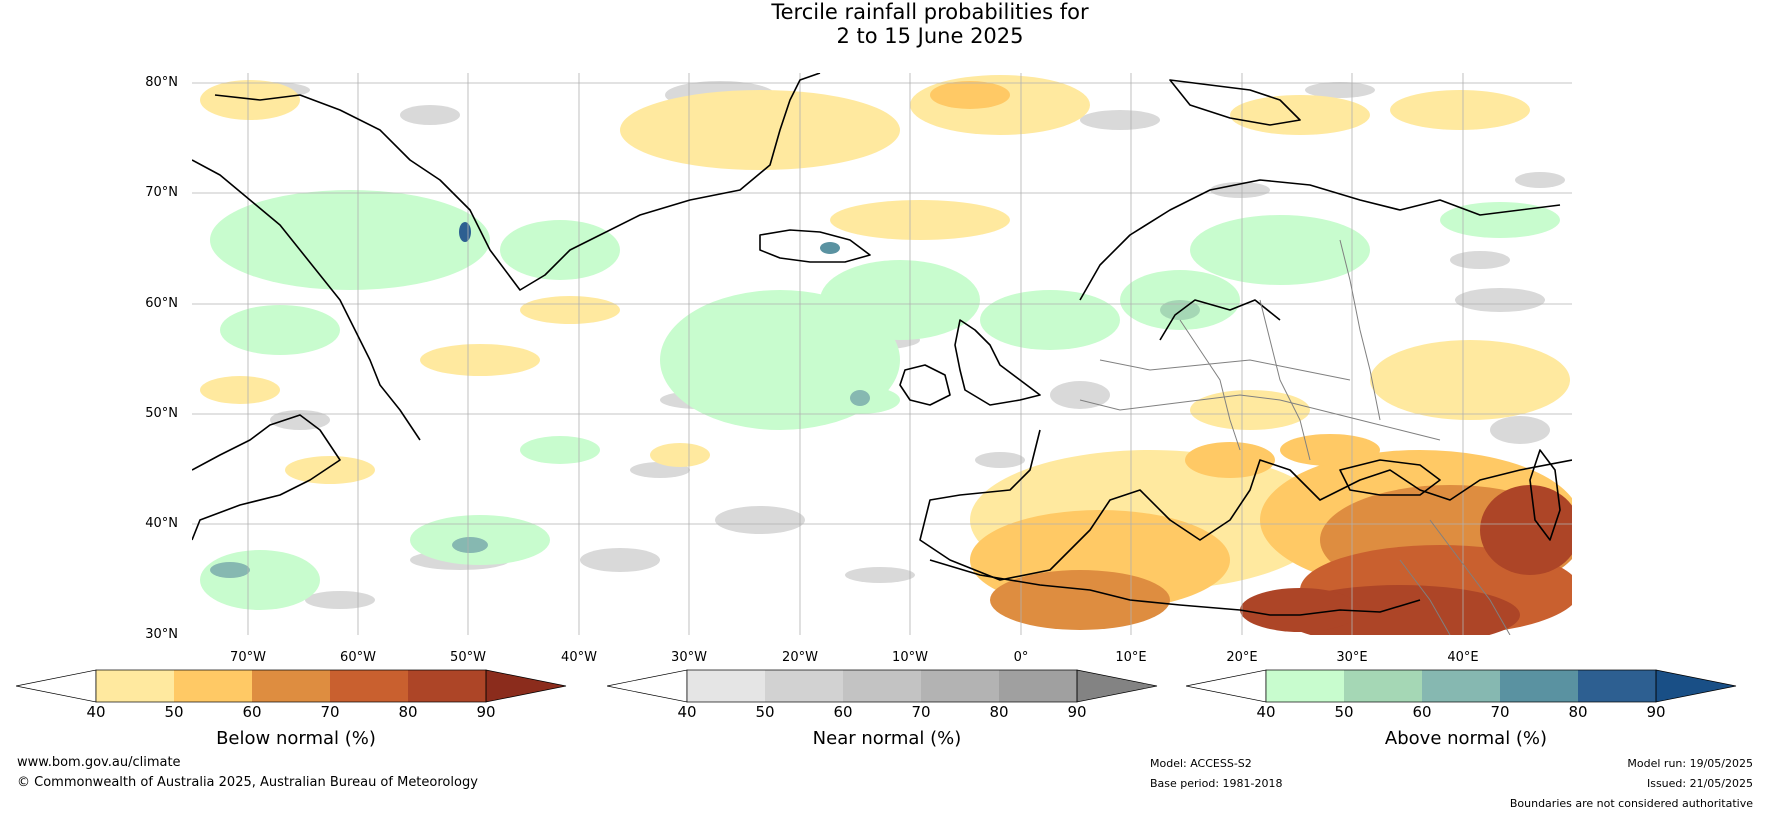 The height and width of the screenshot is (816, 1770). Describe the element at coordinates (1699, 783) in the screenshot. I see `footer-issued: Issued: 21/05/2025` at that location.